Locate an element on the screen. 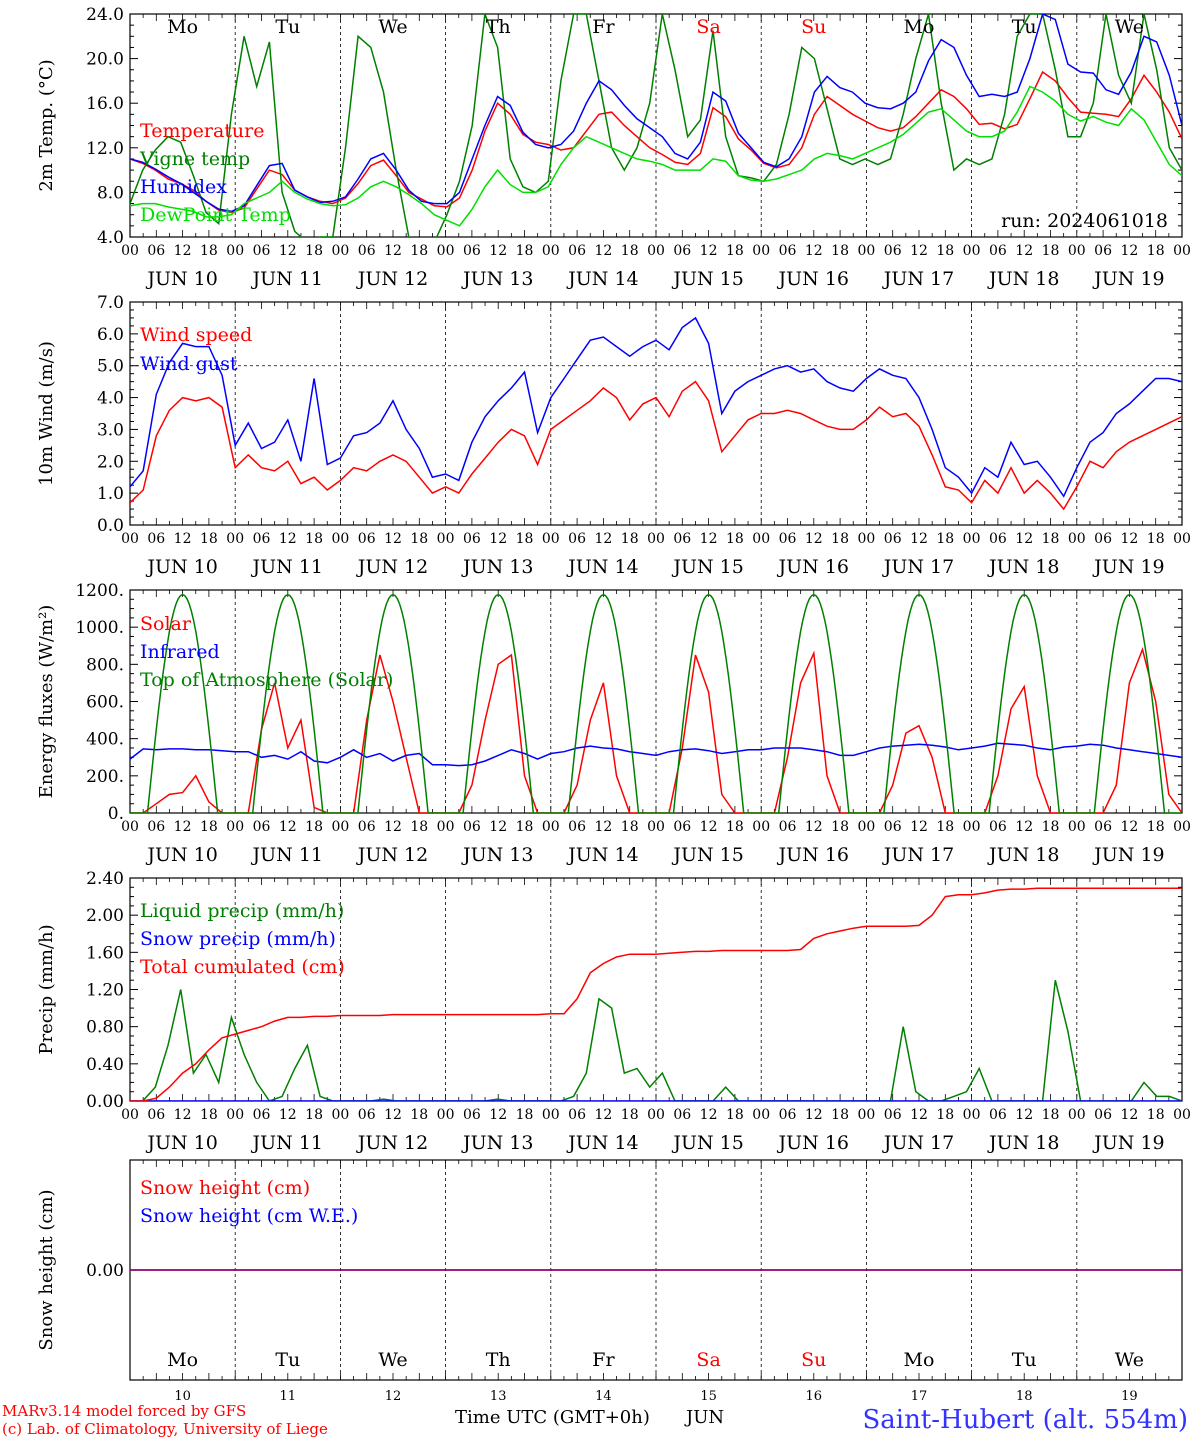 The height and width of the screenshot is (1440, 1194). station-name: Saint-Hubert (alt. 554m) is located at coordinates (1025, 1420).